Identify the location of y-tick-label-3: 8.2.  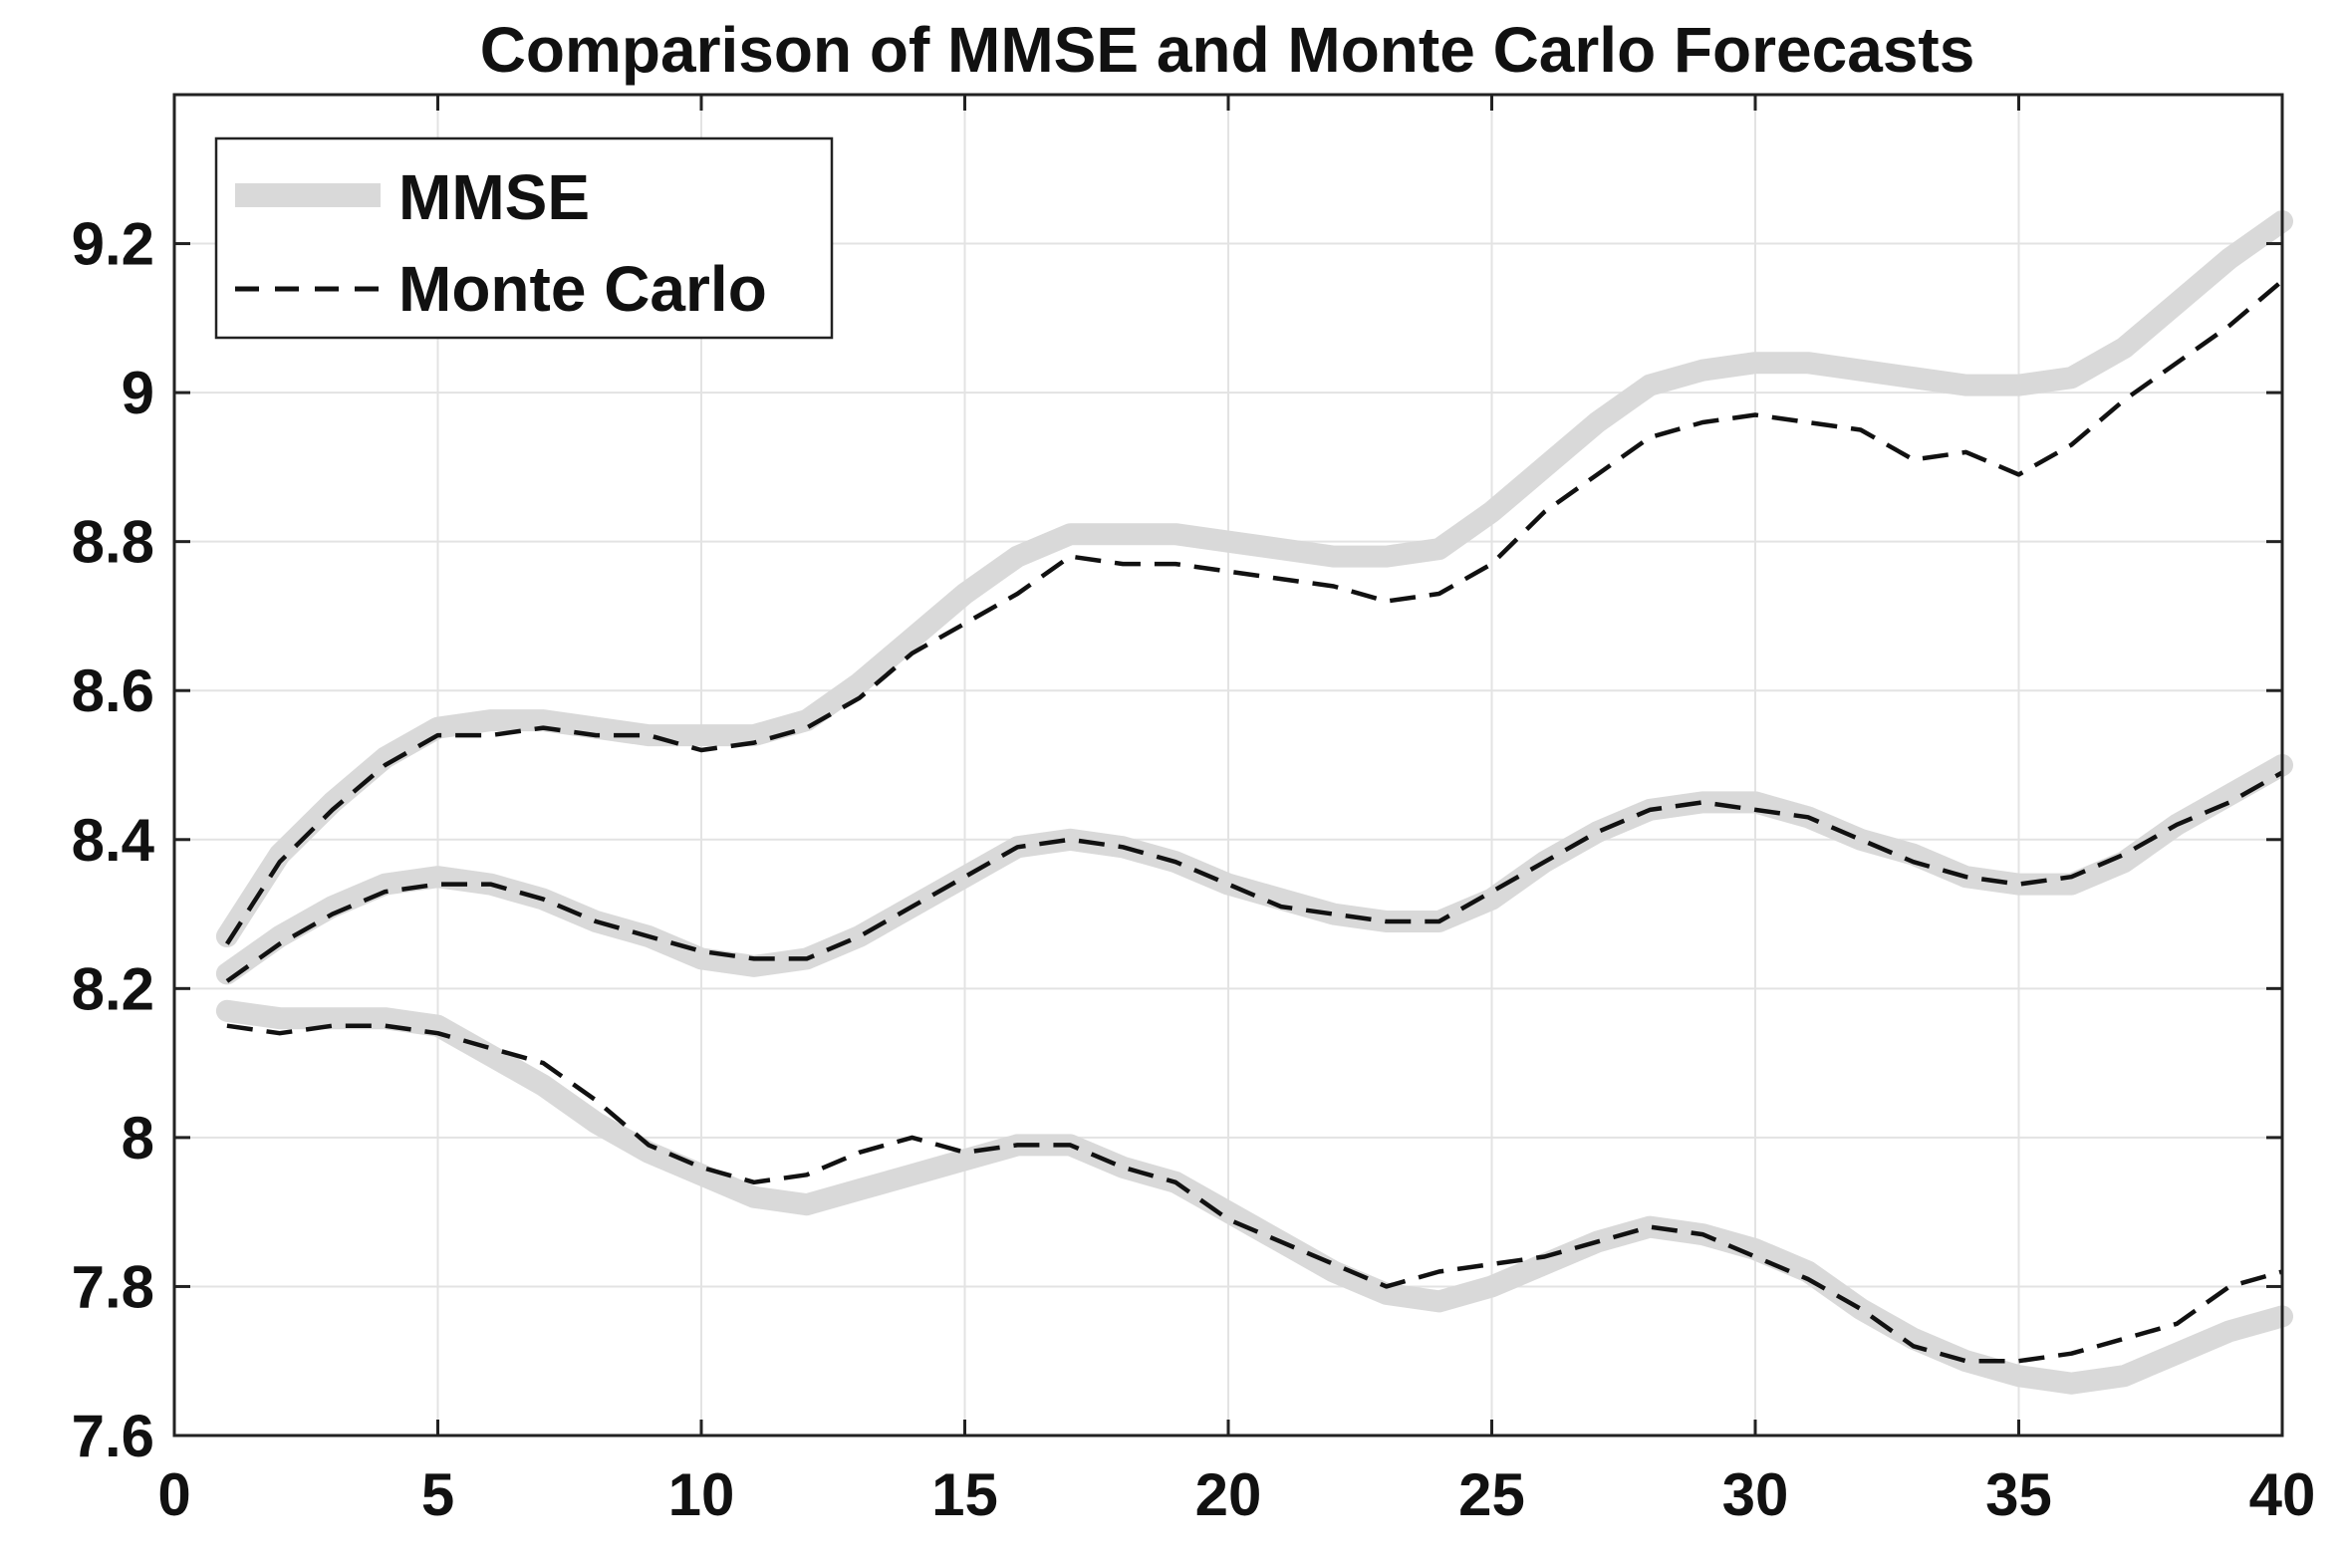
(113, 988).